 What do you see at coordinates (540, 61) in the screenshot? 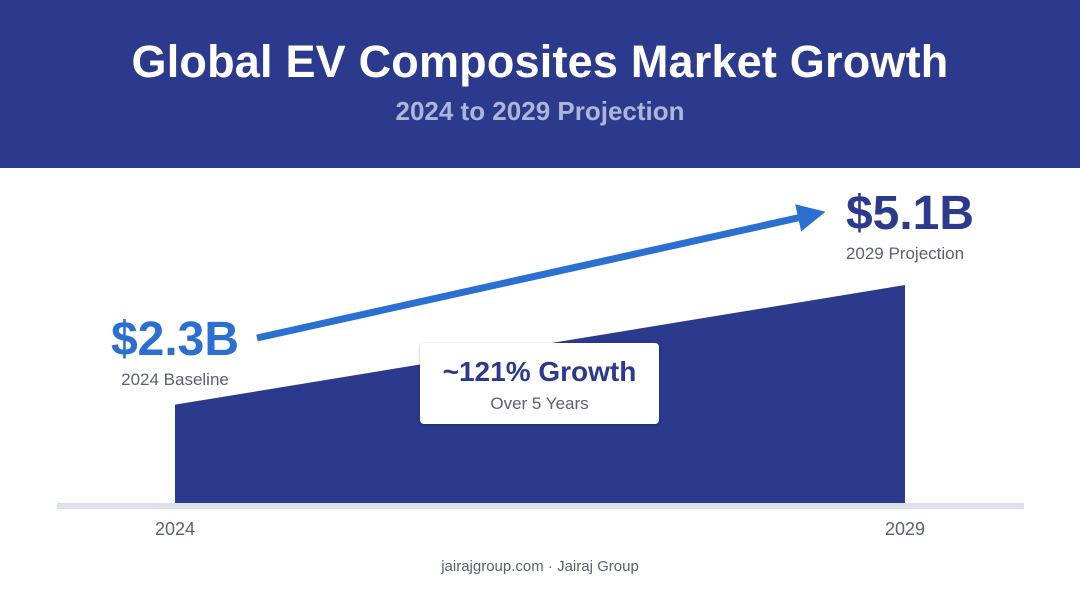
I see `chart-title: Global EV Composites Market Growth` at bounding box center [540, 61].